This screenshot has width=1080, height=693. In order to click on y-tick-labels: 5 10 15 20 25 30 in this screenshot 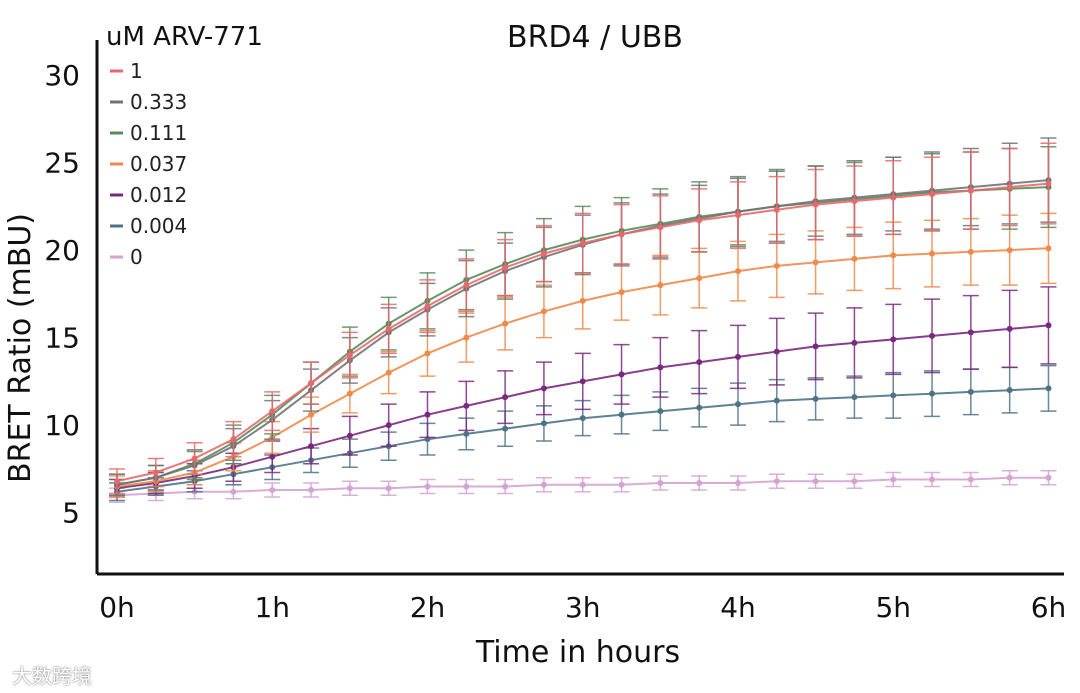, I will do `click(62, 294)`.